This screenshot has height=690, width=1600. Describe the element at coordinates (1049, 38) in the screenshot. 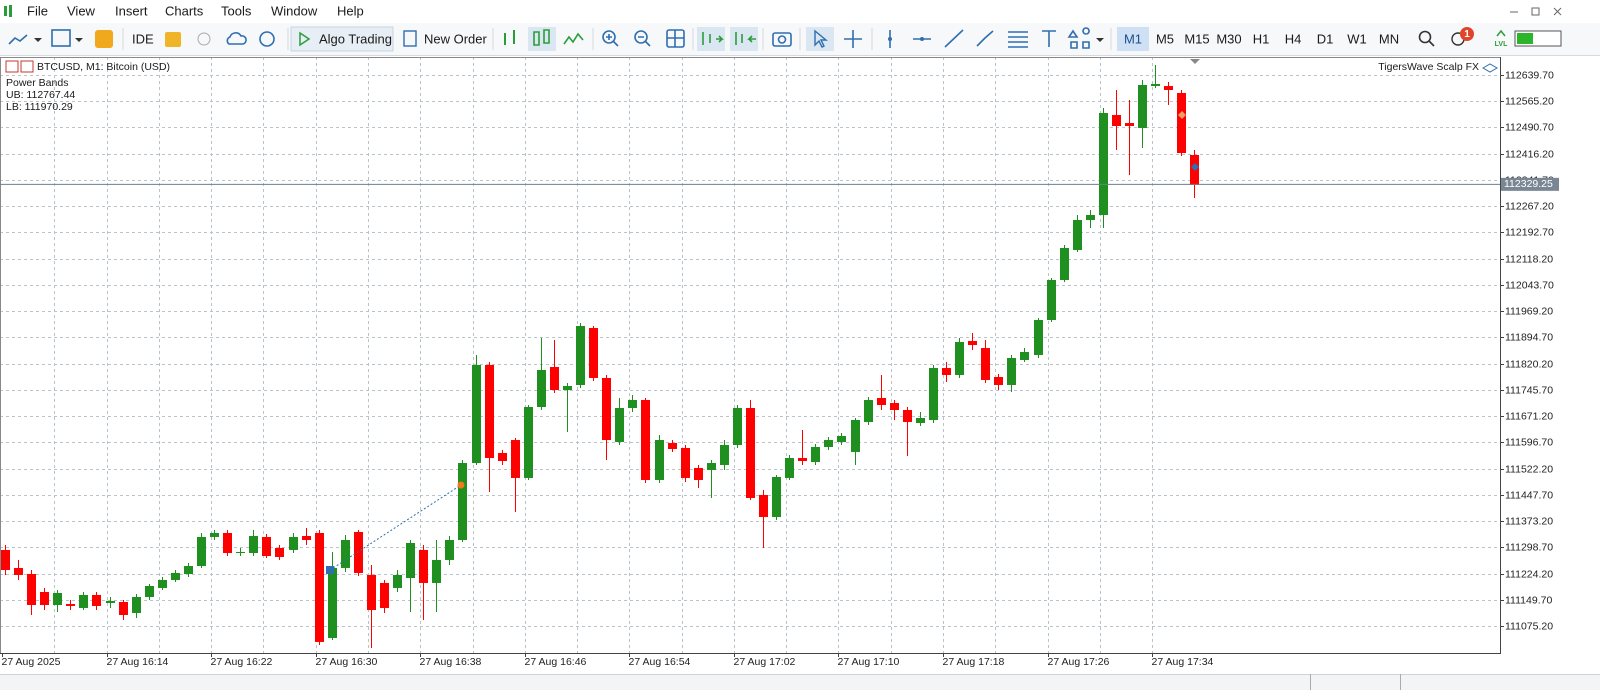

I see `text-button` at that location.